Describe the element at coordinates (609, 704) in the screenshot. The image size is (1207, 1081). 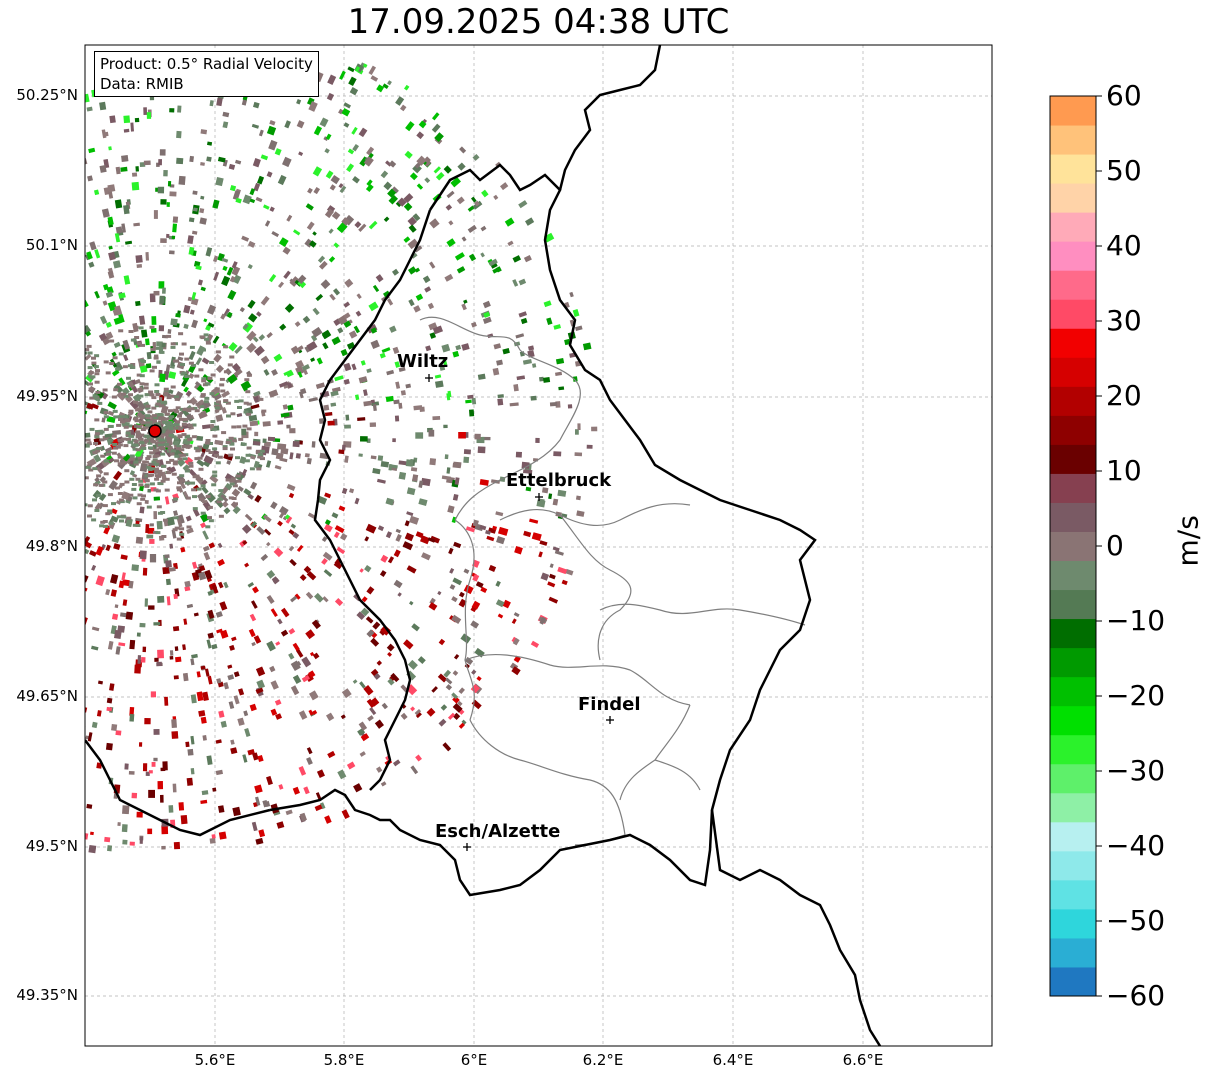
I see `city-label-findel: Findel` at that location.